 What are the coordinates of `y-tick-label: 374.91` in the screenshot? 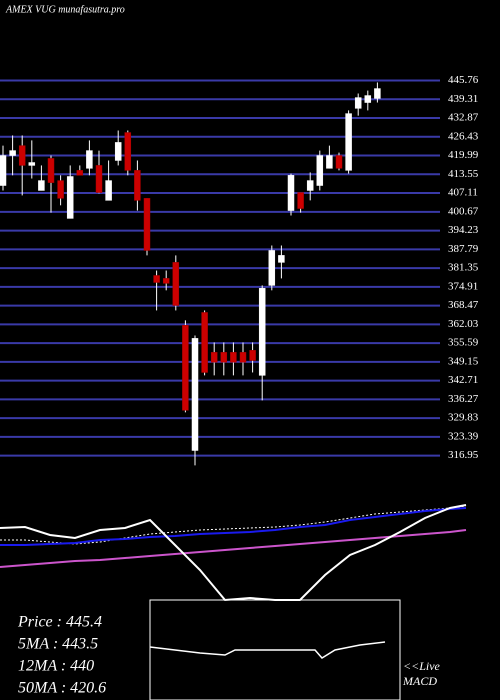 It's located at (463, 286).